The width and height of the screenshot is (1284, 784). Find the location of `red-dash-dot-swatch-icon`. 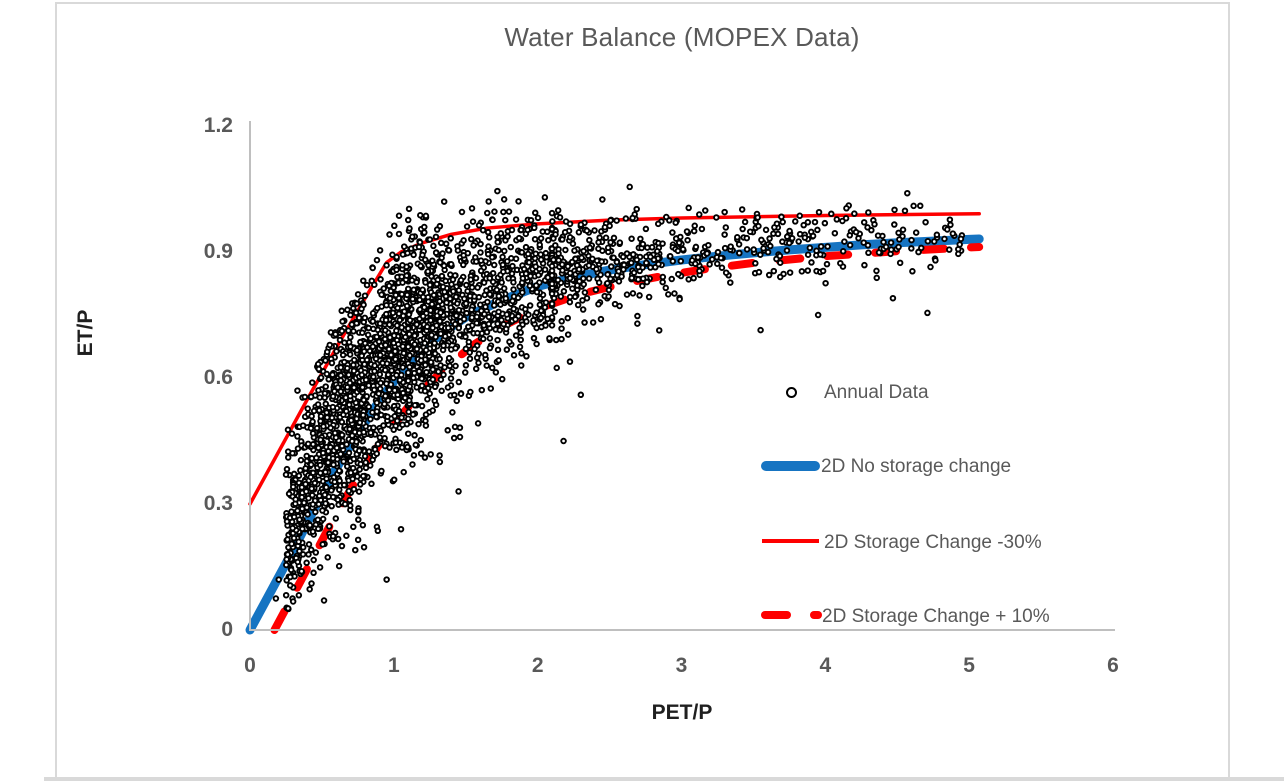

red-dash-dot-swatch-icon is located at coordinates (816, 615).